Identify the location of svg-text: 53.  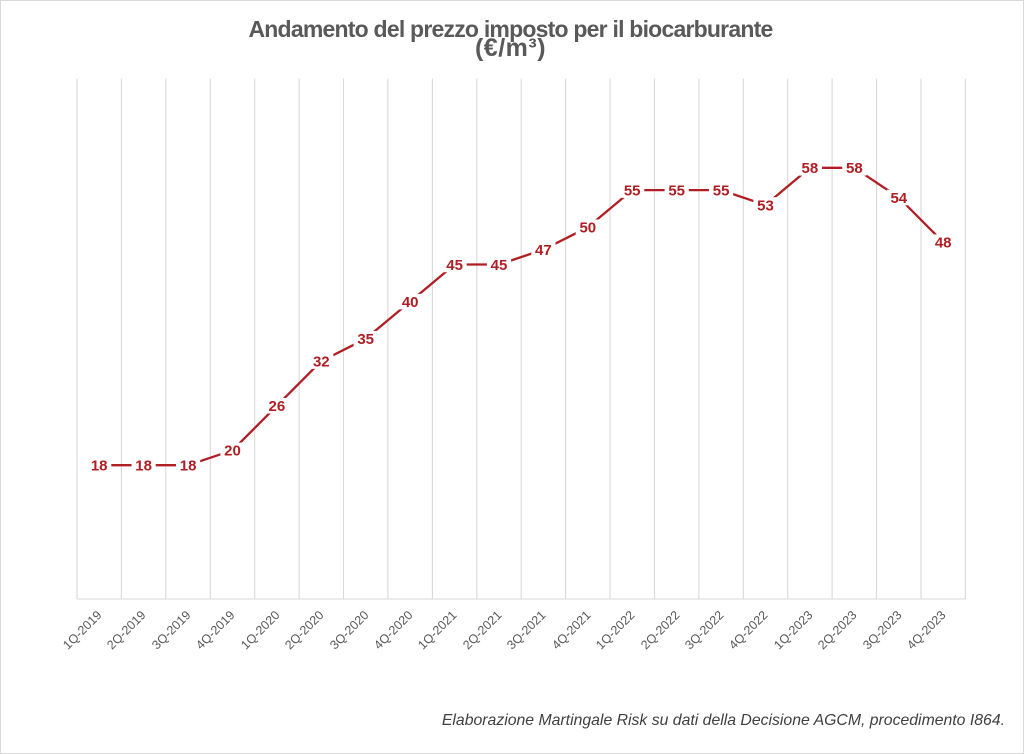
(765, 205).